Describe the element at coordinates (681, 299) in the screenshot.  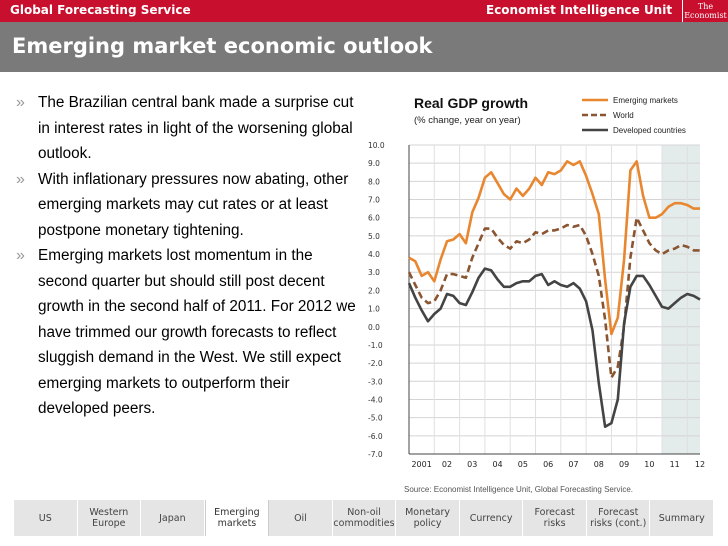
I see `forecast-shading` at that location.